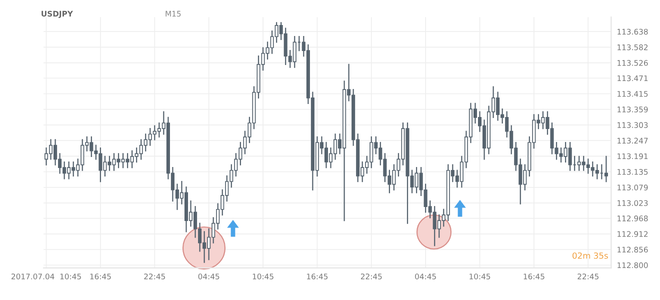 The width and height of the screenshot is (660, 300). What do you see at coordinates (590, 255) in the screenshot?
I see `annotation: 02m 35s` at bounding box center [590, 255].